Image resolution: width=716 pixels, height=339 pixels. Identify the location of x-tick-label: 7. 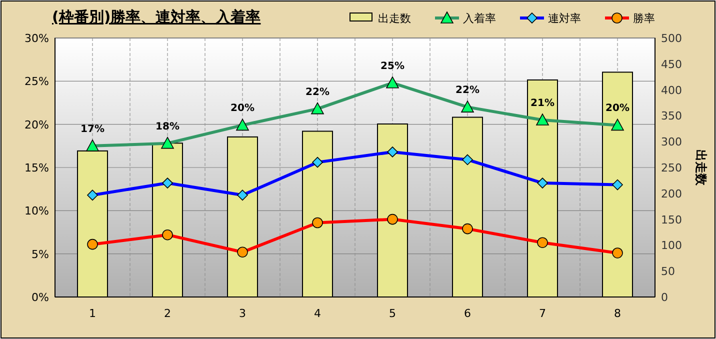
(542, 313).